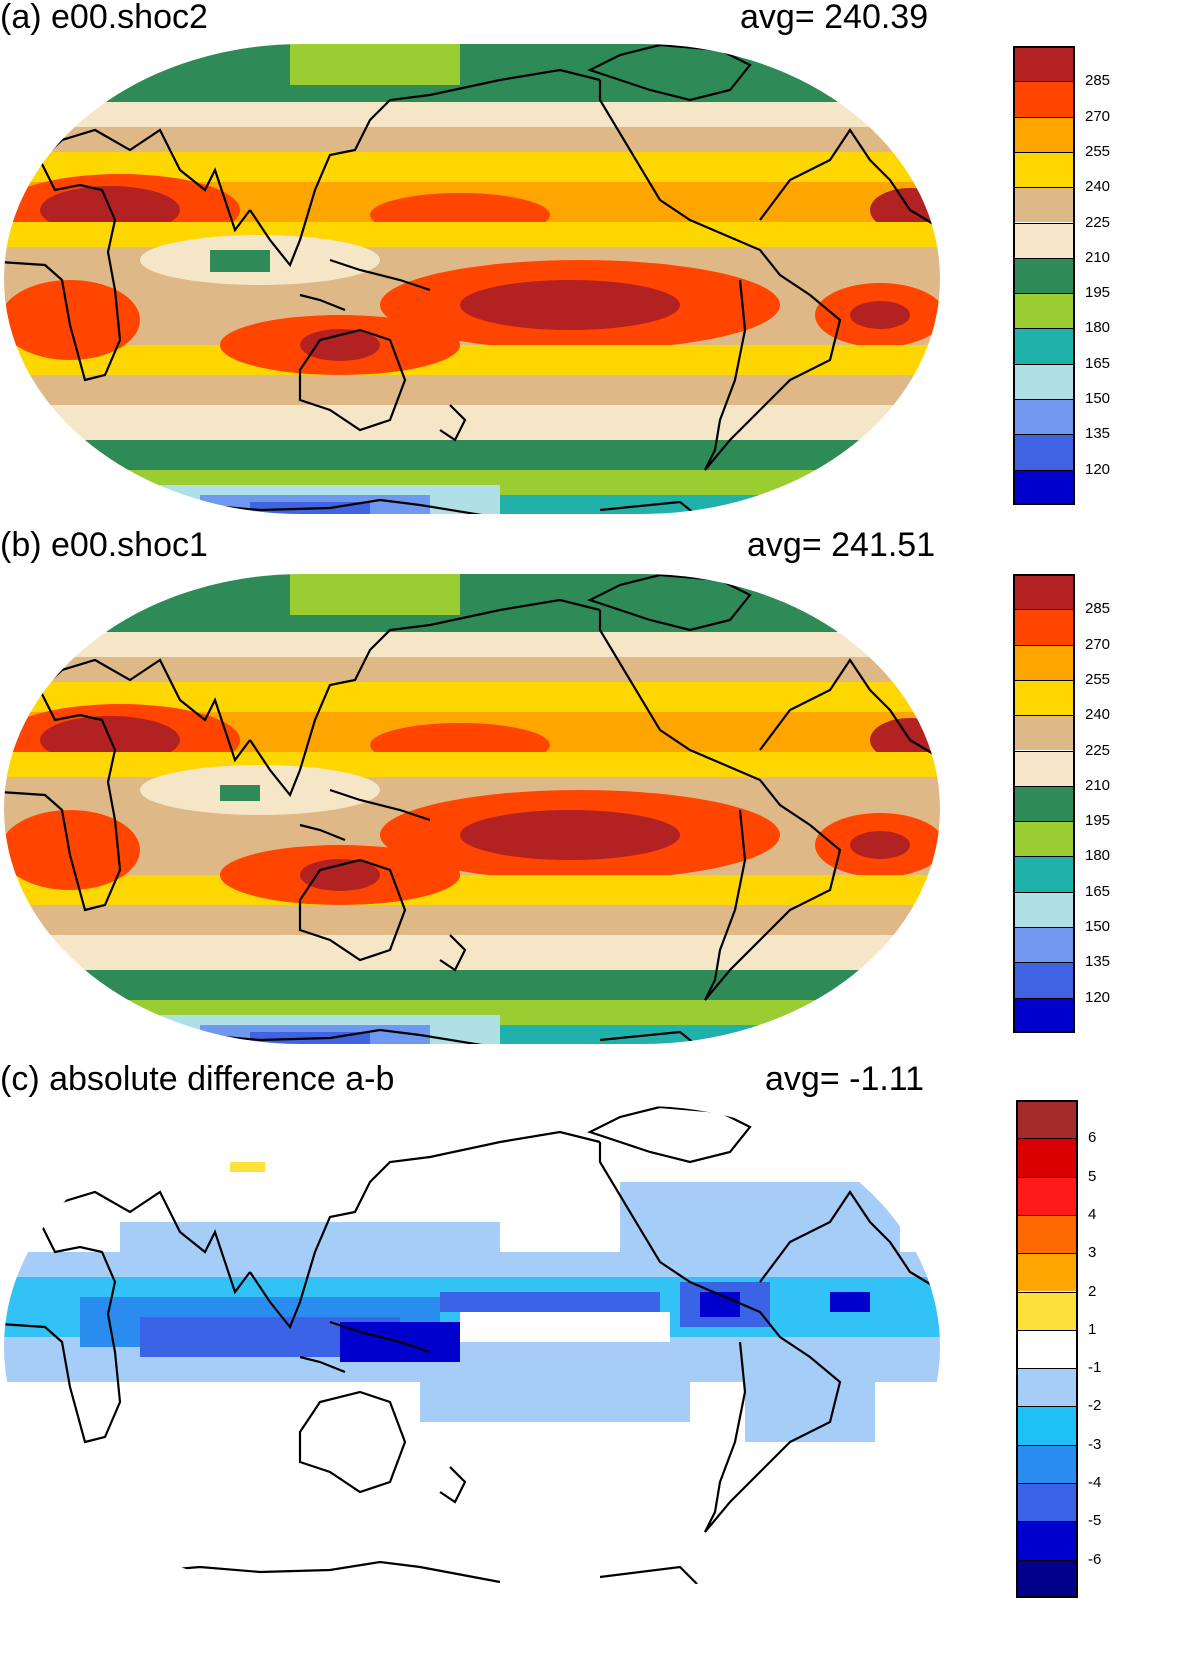 The height and width of the screenshot is (1677, 1188). What do you see at coordinates (104, 545) in the screenshot?
I see `panel-b-title: (b) e00.shoc1` at bounding box center [104, 545].